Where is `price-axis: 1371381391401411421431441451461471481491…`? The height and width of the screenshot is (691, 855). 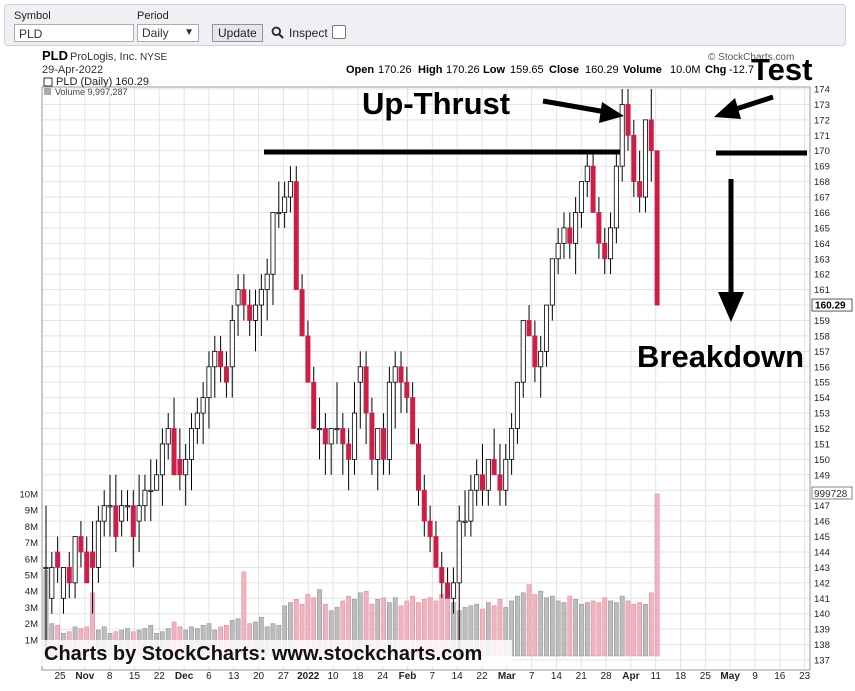
price-axis: 1371381391401411421431441451461471481491… is located at coordinates (822, 376).